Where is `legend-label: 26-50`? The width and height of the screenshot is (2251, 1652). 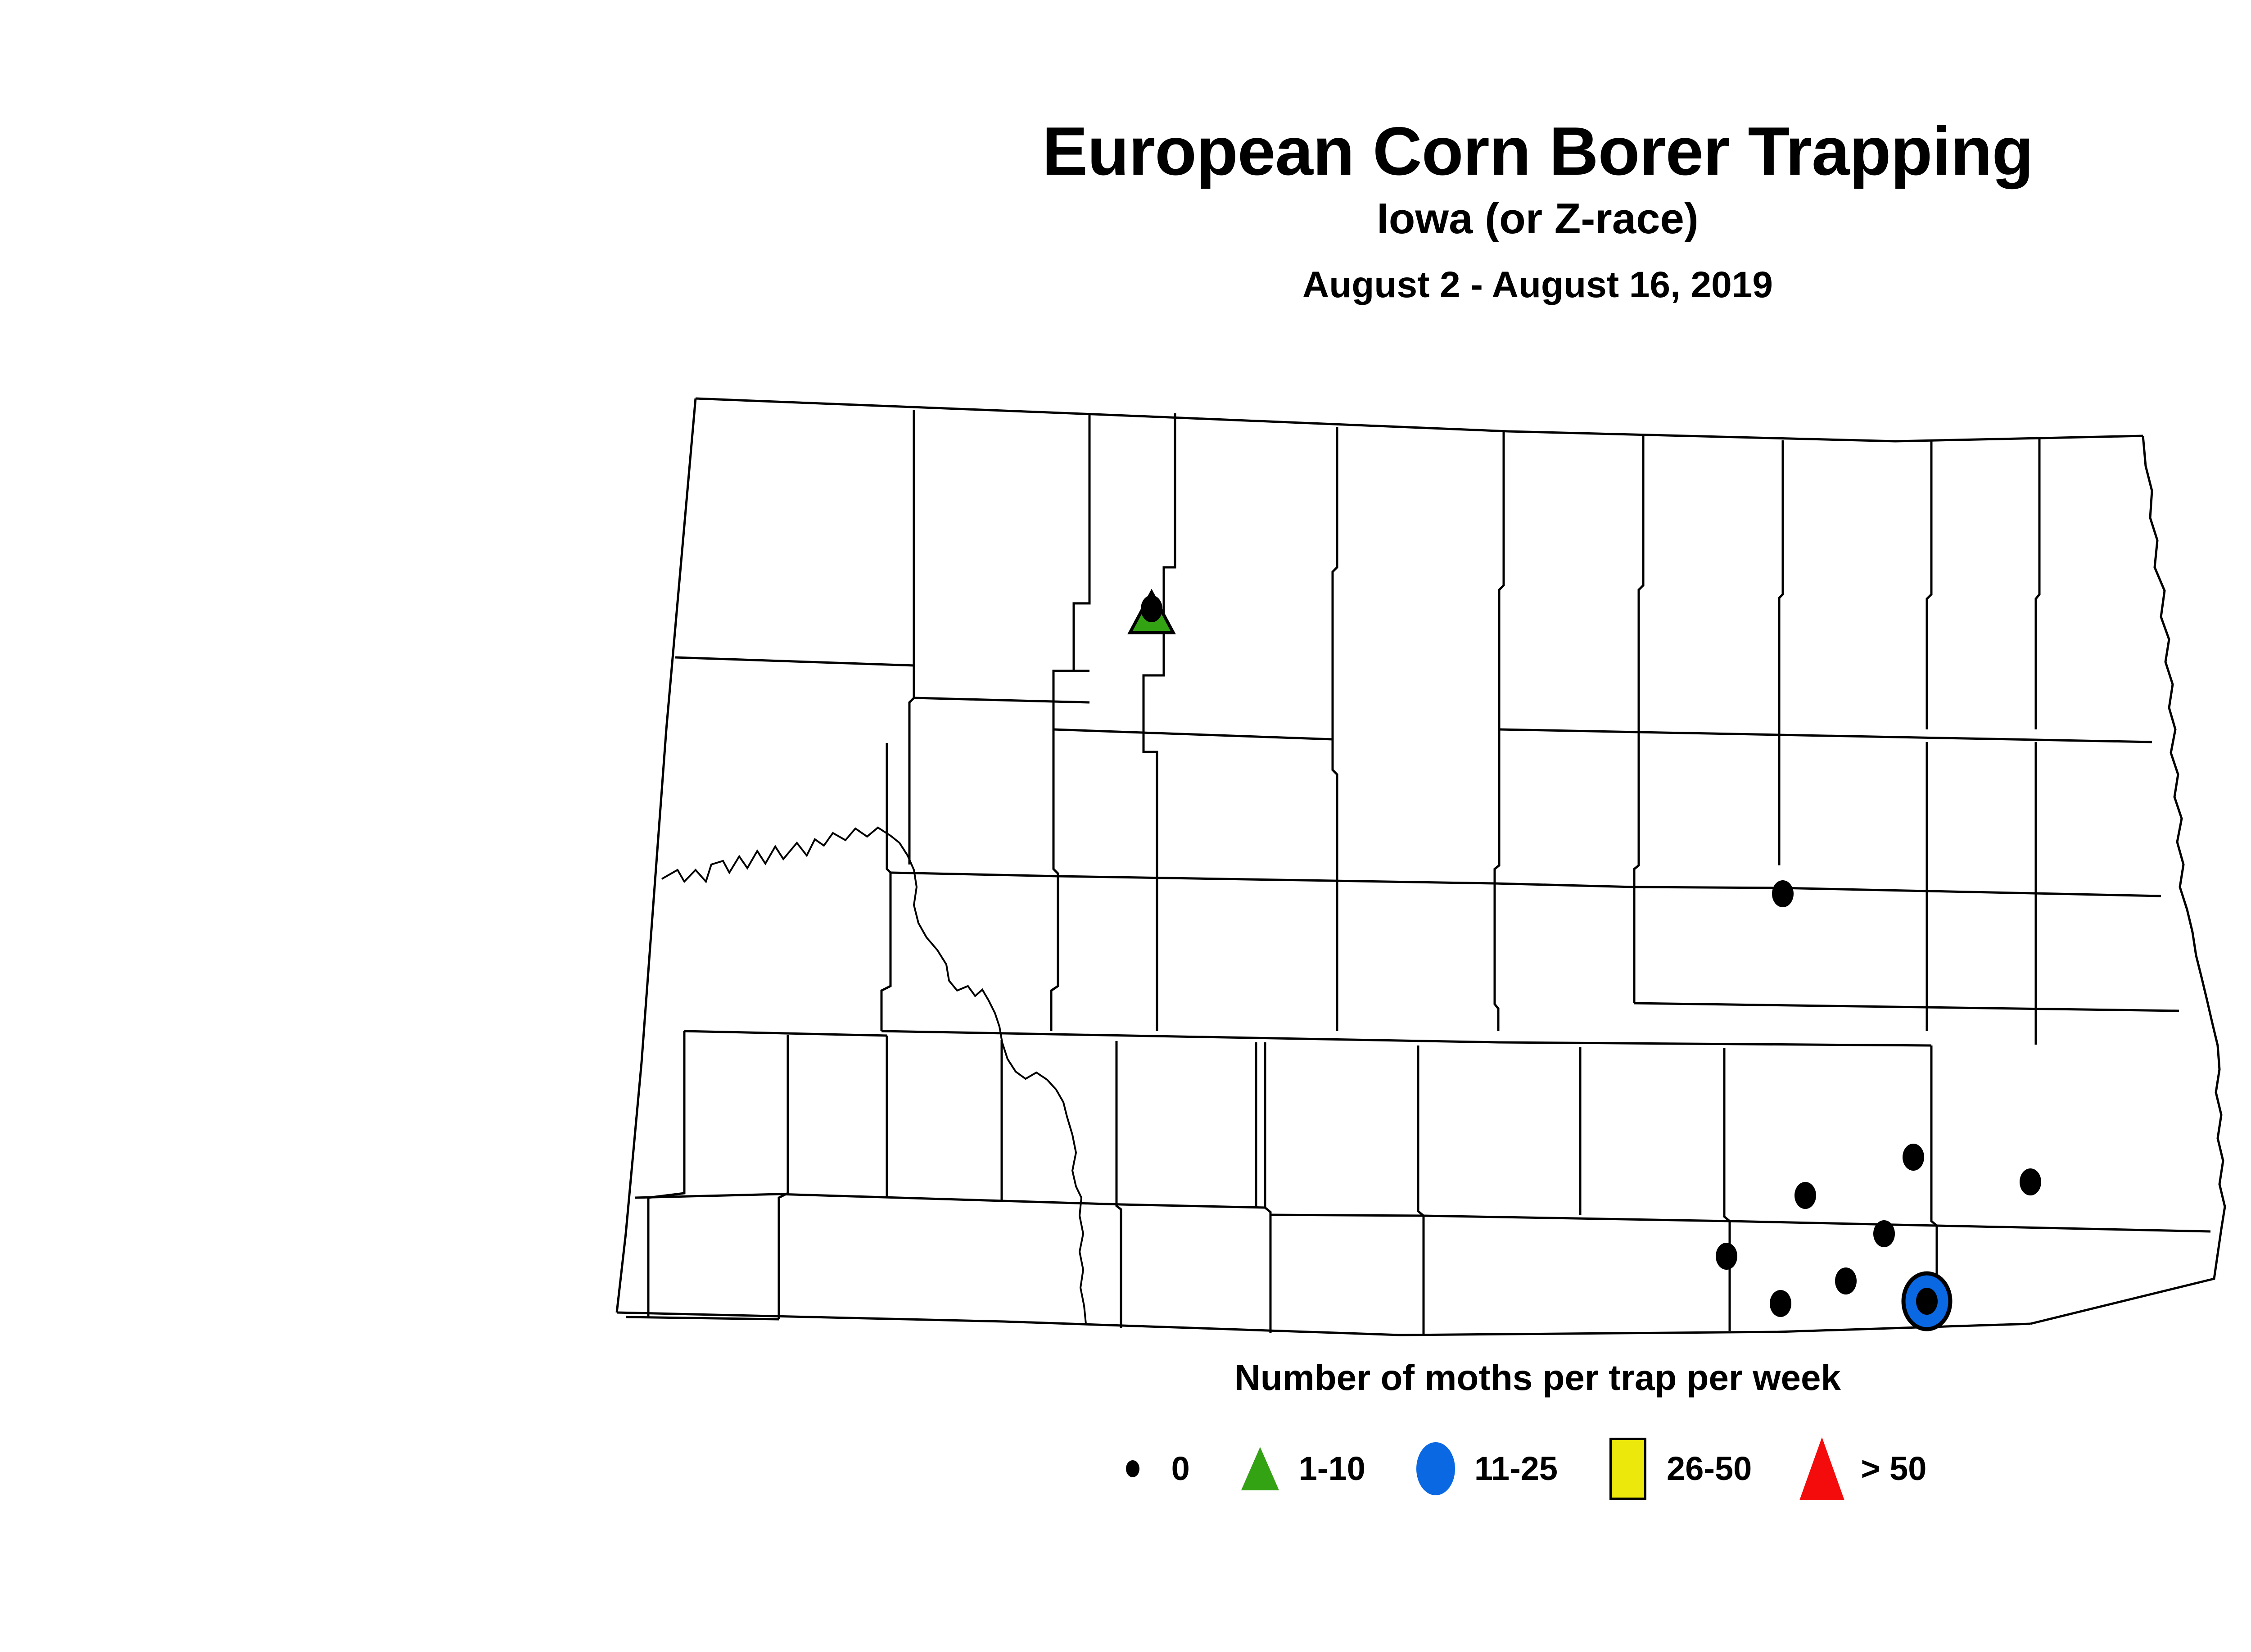
legend-label: 26-50 is located at coordinates (1709, 1468).